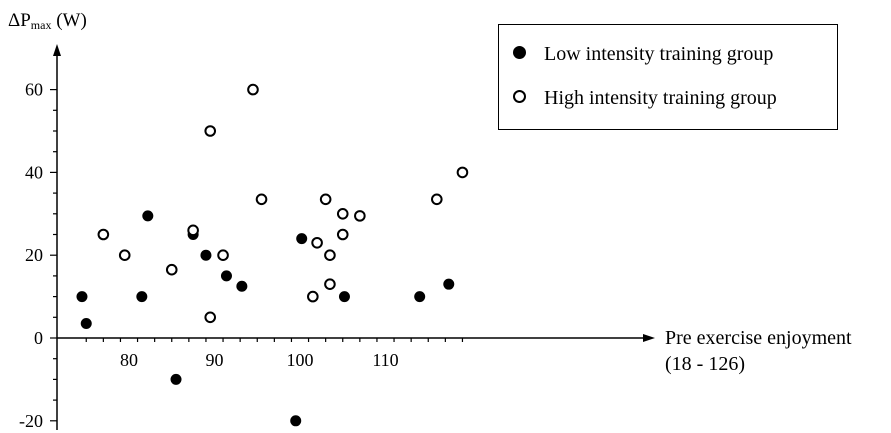 Image resolution: width=891 pixels, height=433 pixels. Describe the element at coordinates (34, 90) in the screenshot. I see `y-tick-label: 60` at that location.